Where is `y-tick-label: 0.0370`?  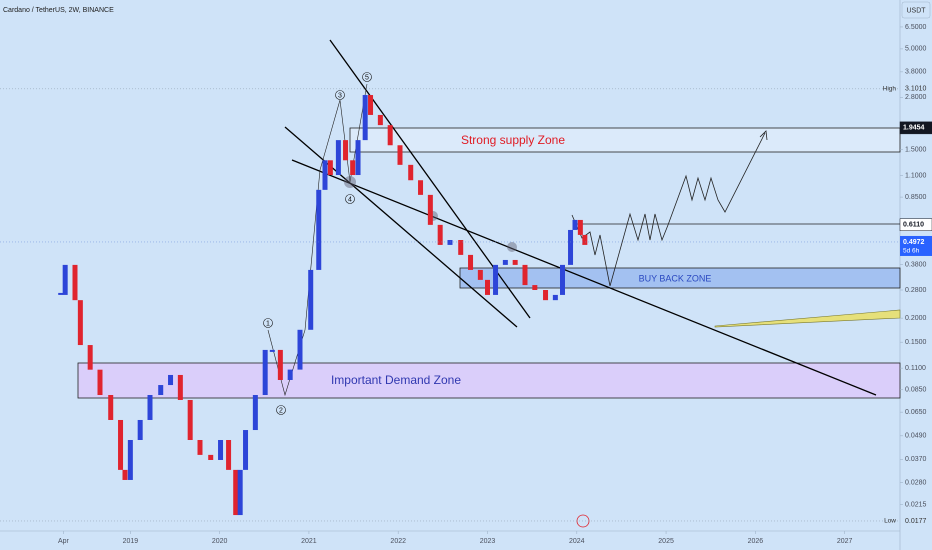 y-tick-label: 0.0370 is located at coordinates (916, 459).